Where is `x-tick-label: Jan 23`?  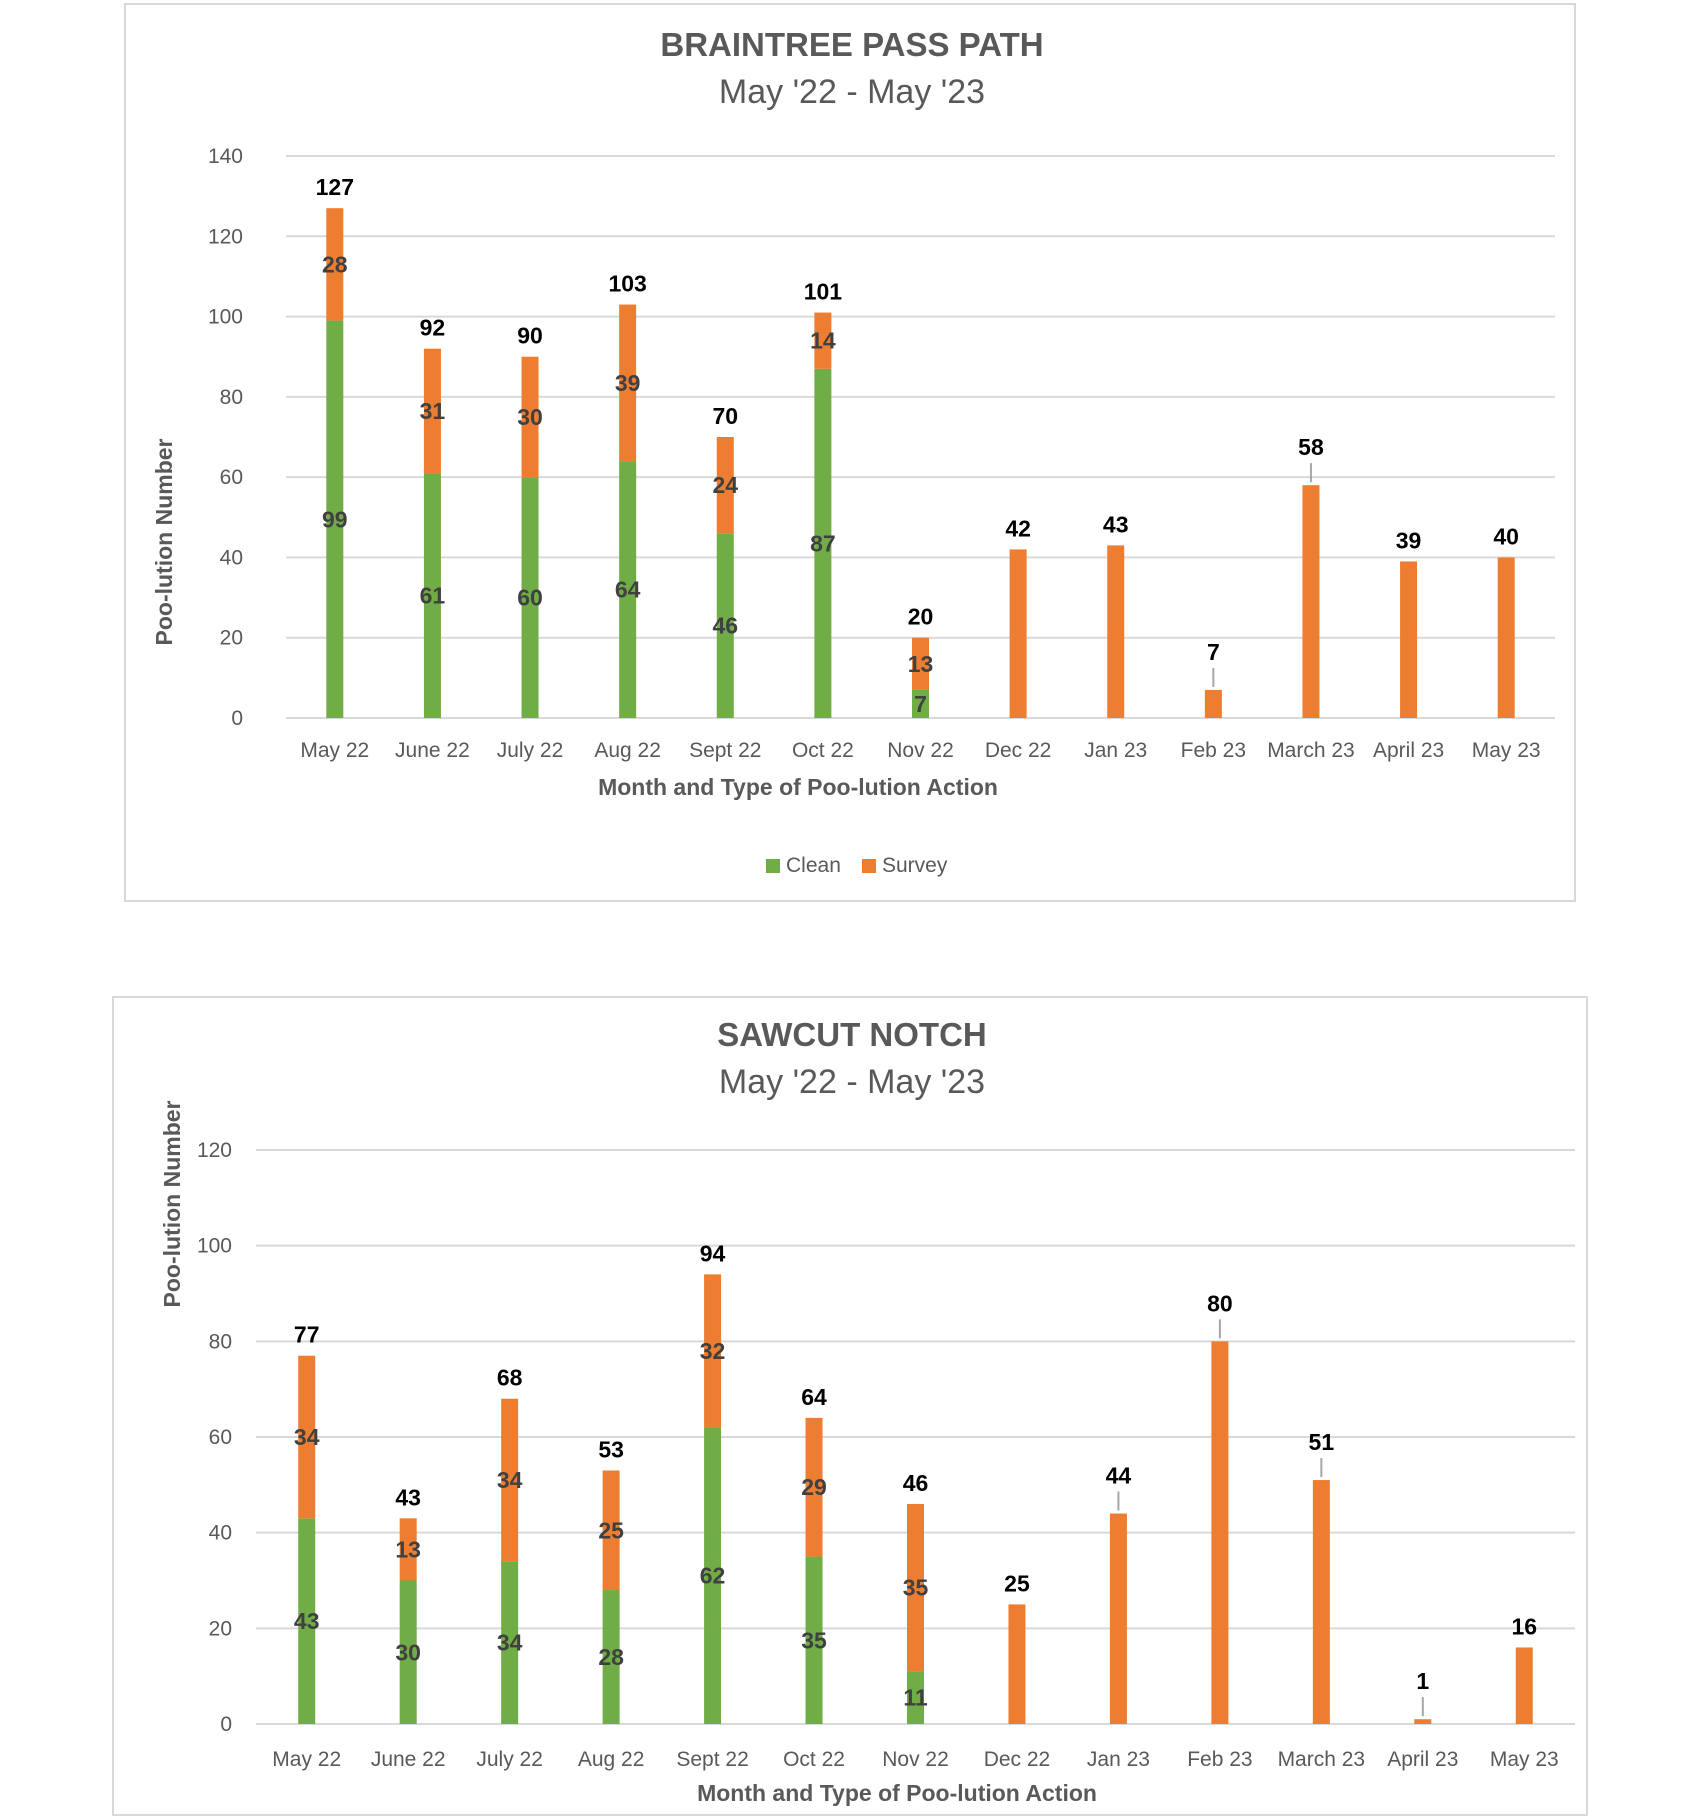
x-tick-label: Jan 23 is located at coordinates (1118, 1759).